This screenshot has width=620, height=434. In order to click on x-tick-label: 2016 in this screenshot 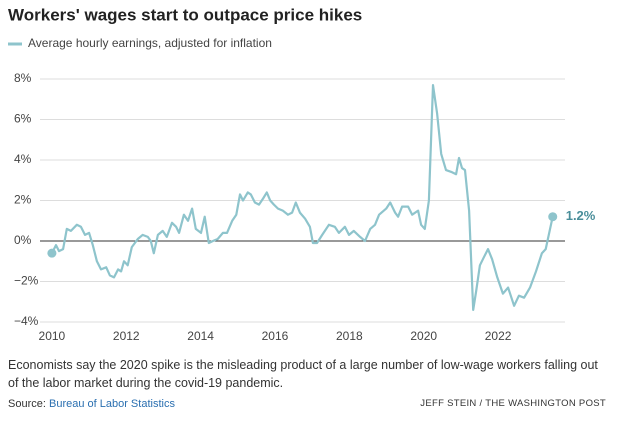, I will do `click(275, 336)`.